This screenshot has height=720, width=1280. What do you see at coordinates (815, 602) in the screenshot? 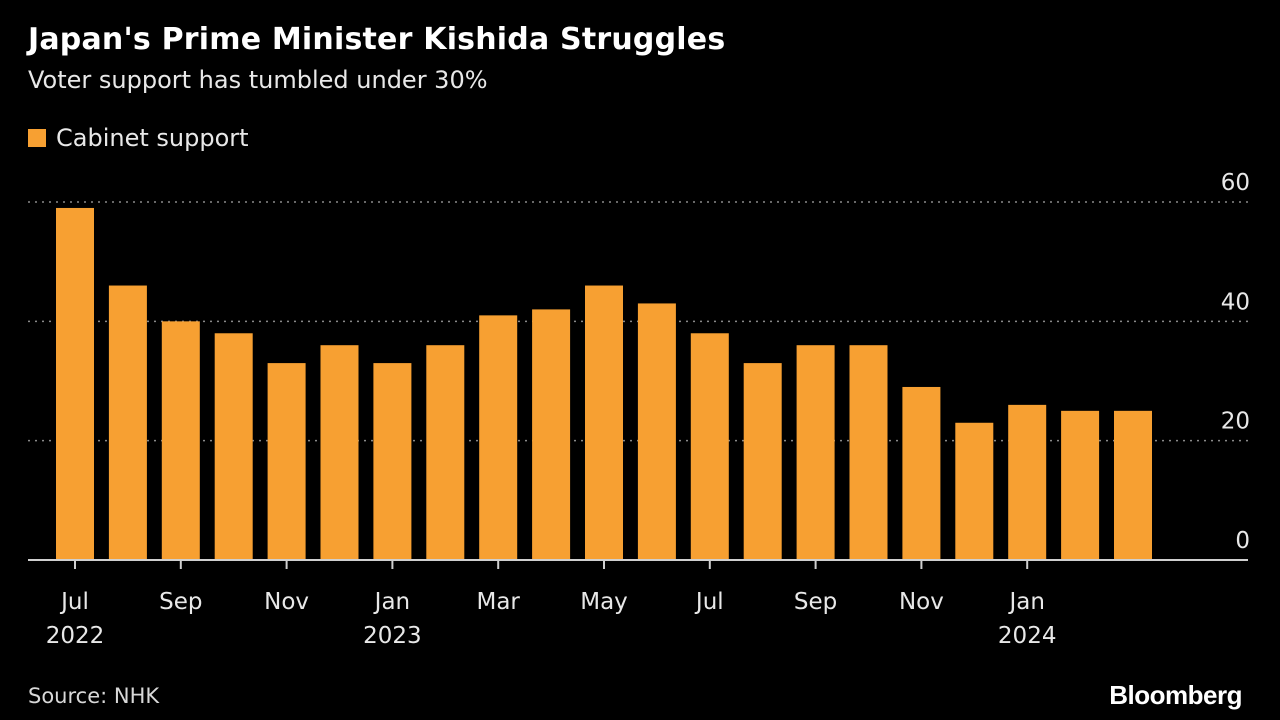
I see `x-tick-label-14: Sep` at bounding box center [815, 602].